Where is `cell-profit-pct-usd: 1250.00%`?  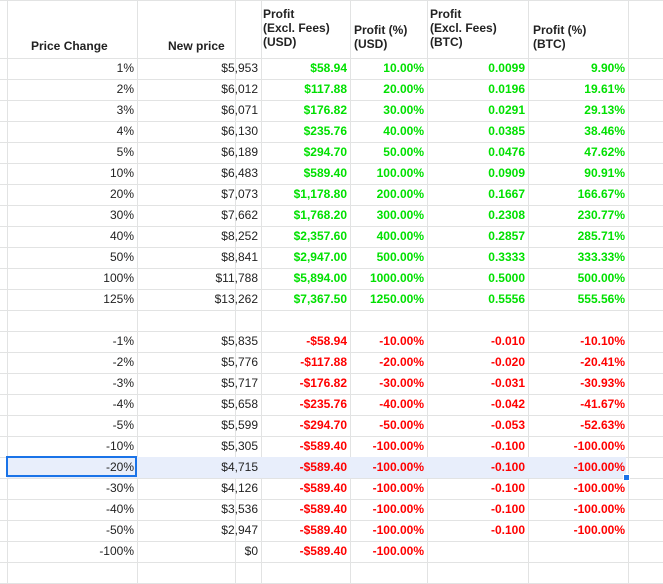 cell-profit-pct-usd: 1250.00% is located at coordinates (396, 299).